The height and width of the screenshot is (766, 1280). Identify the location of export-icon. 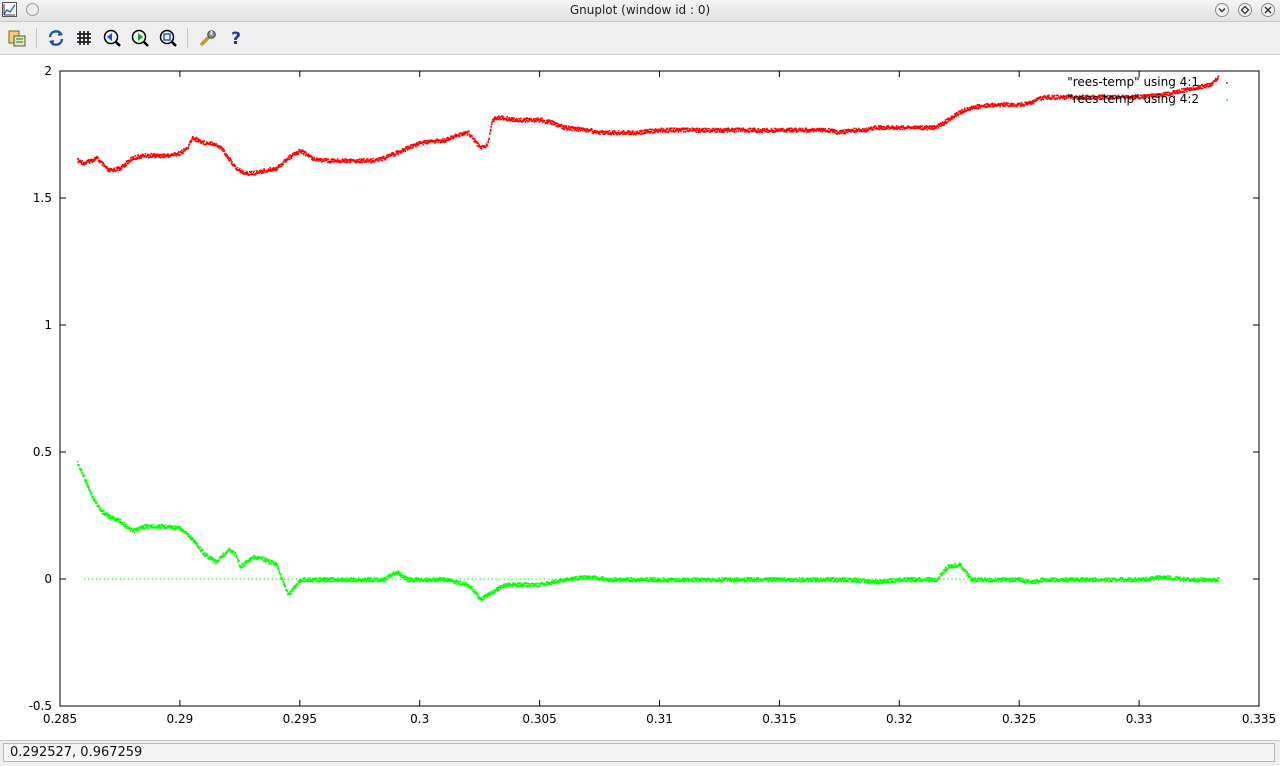
(17, 38).